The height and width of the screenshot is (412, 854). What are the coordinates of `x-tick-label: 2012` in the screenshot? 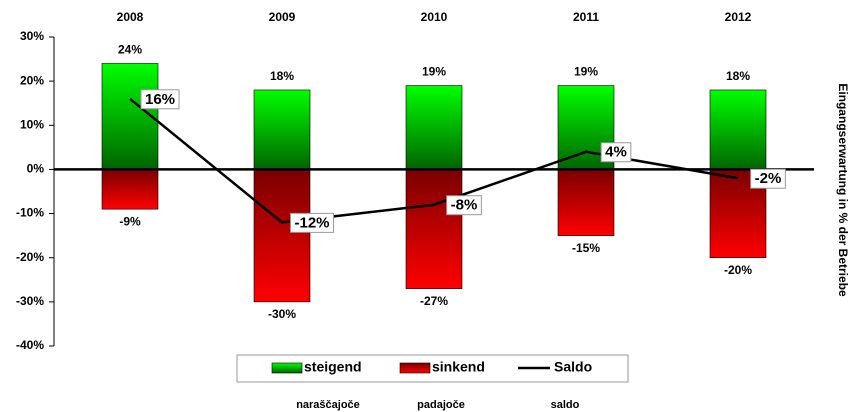 It's located at (738, 17).